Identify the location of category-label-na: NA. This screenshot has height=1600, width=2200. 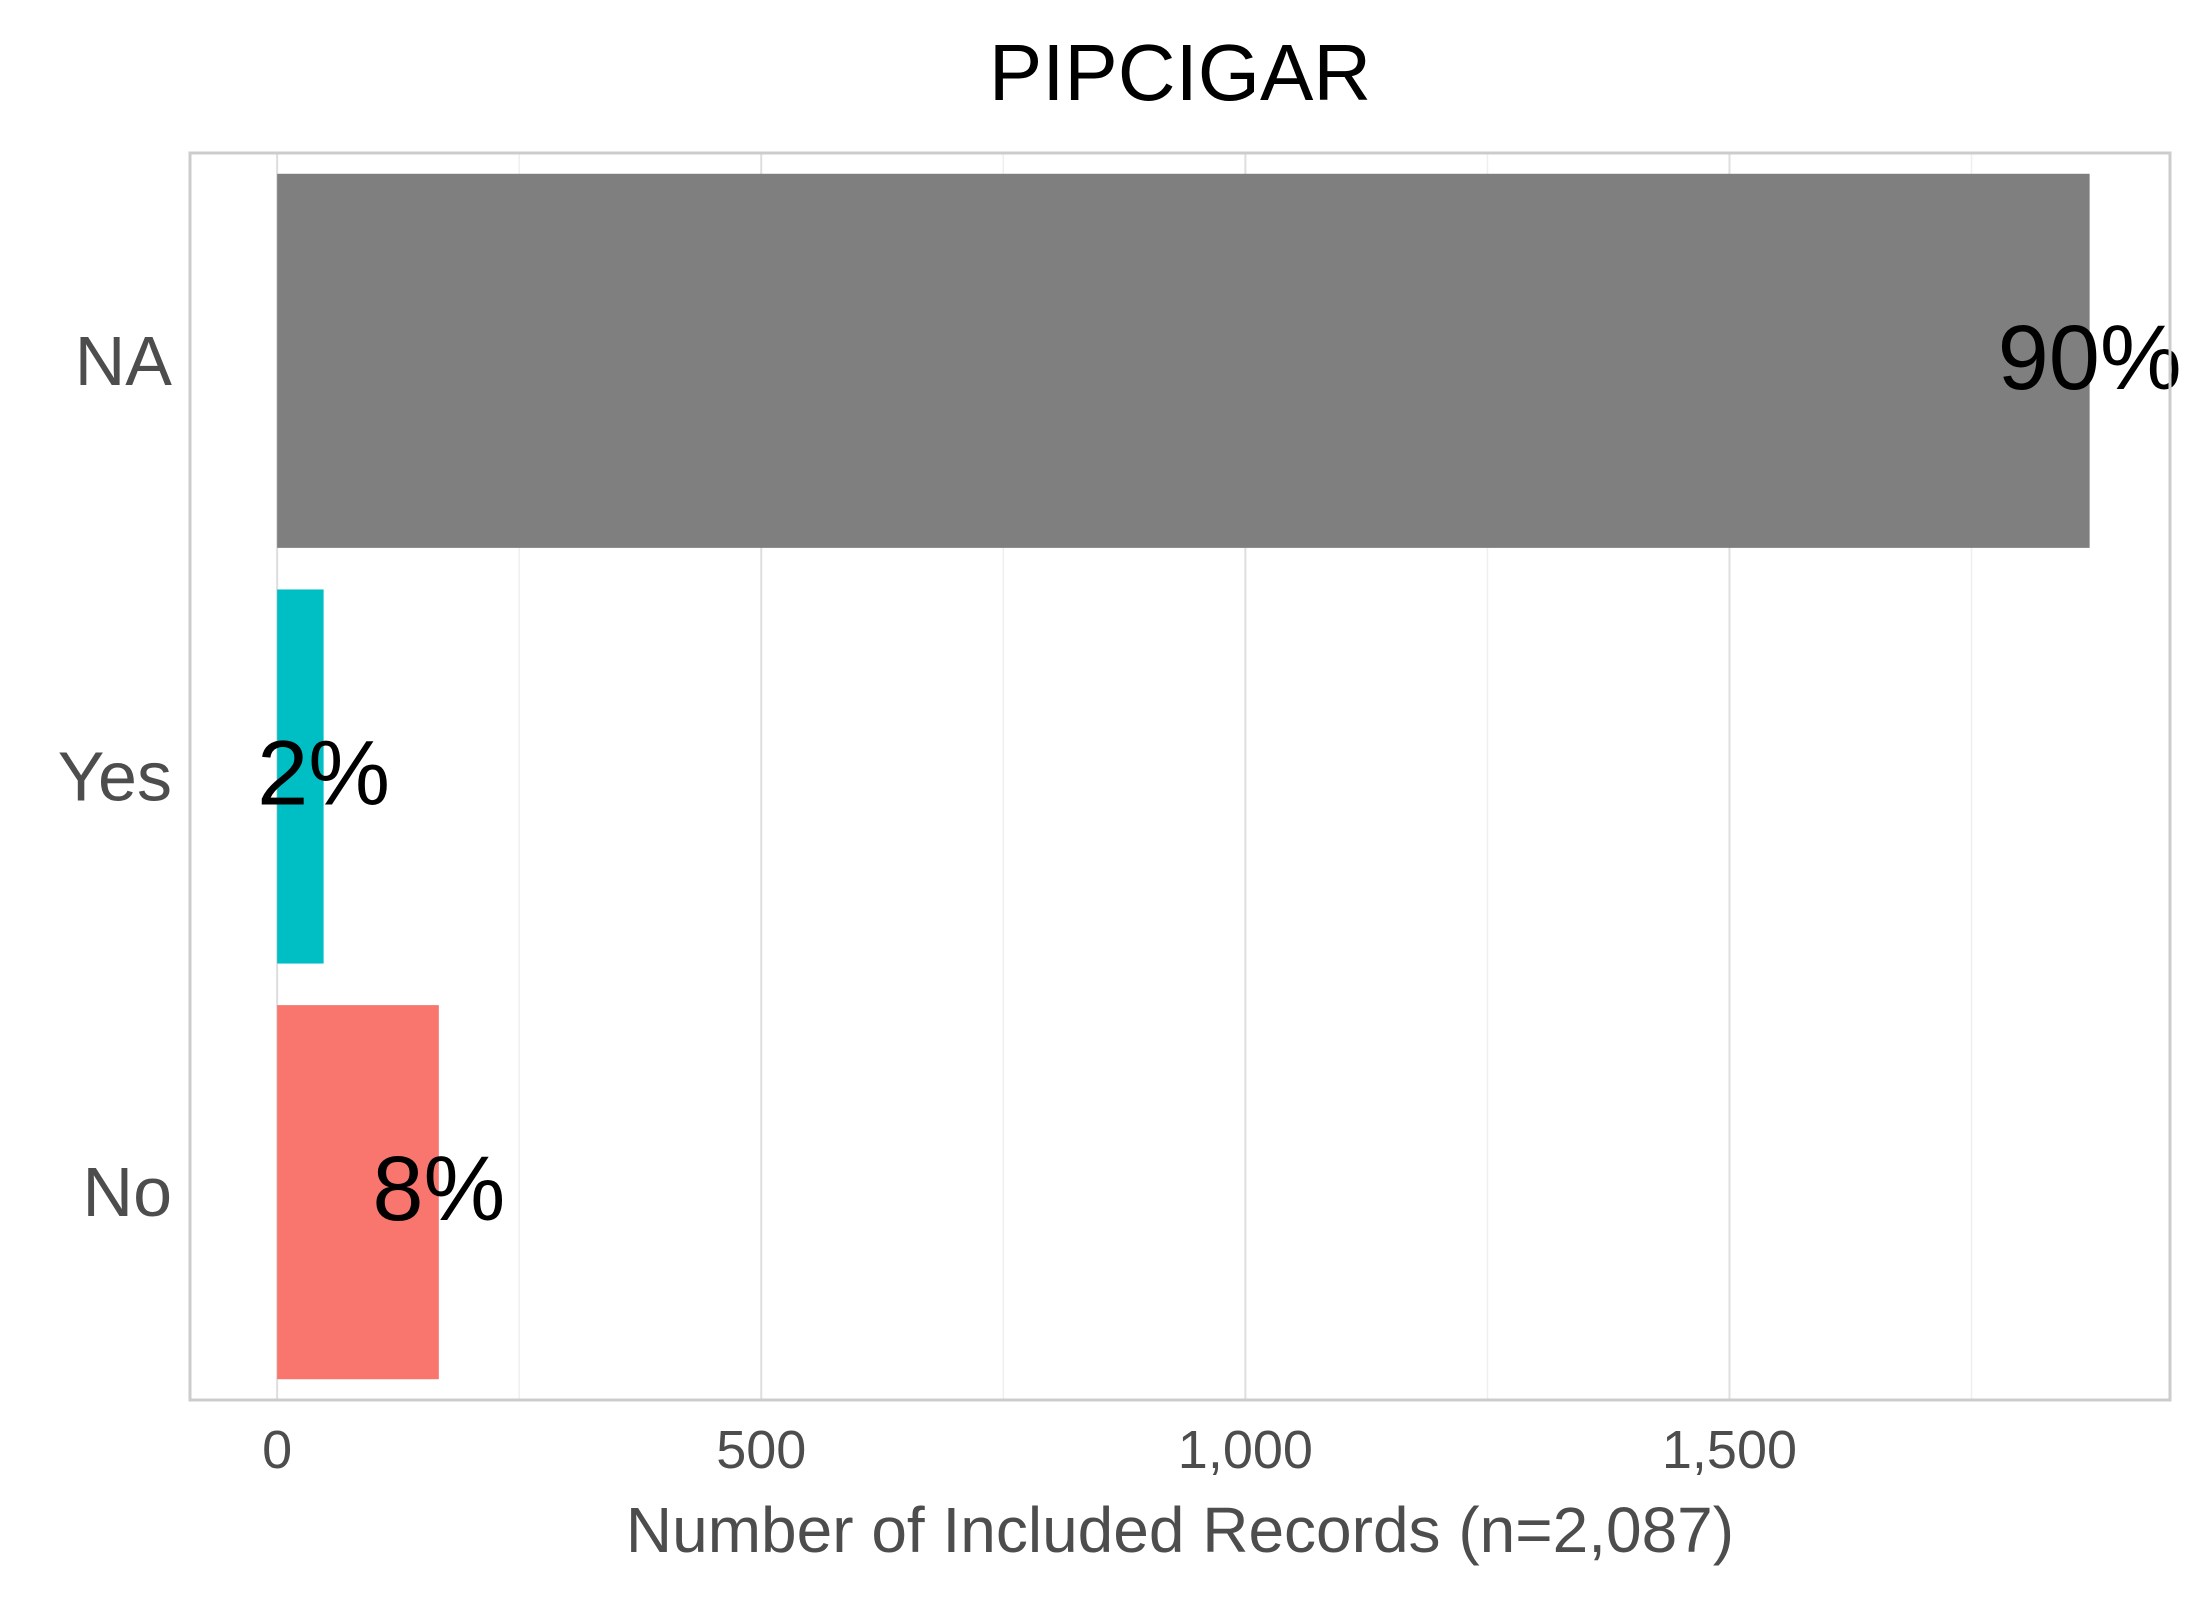
(124, 361).